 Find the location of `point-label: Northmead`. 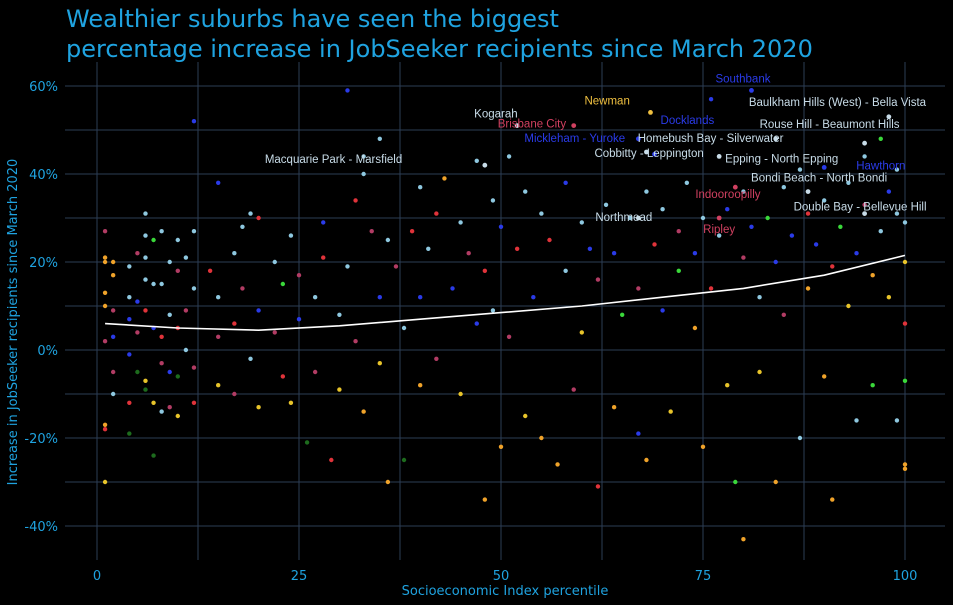

point-label: Northmead is located at coordinates (623, 218).